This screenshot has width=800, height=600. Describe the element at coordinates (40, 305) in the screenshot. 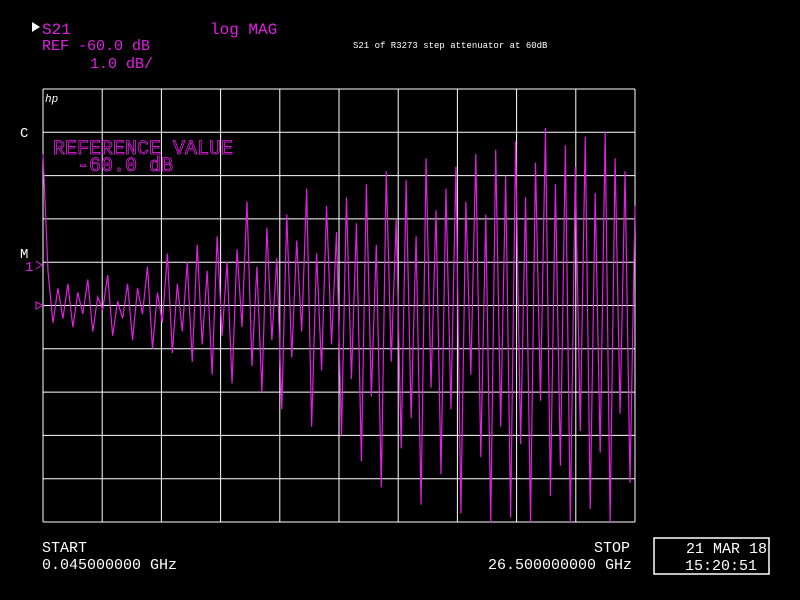

I see `reference-marker` at that location.